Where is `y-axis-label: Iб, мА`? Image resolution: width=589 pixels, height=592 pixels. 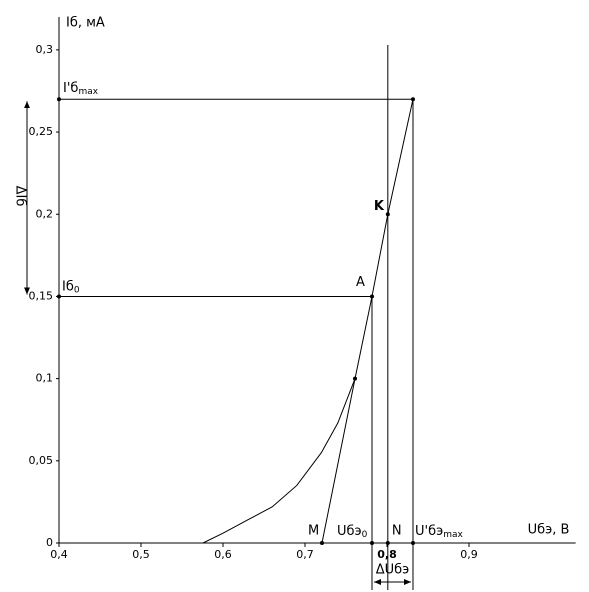 y-axis-label: Iб, мА is located at coordinates (85, 23).